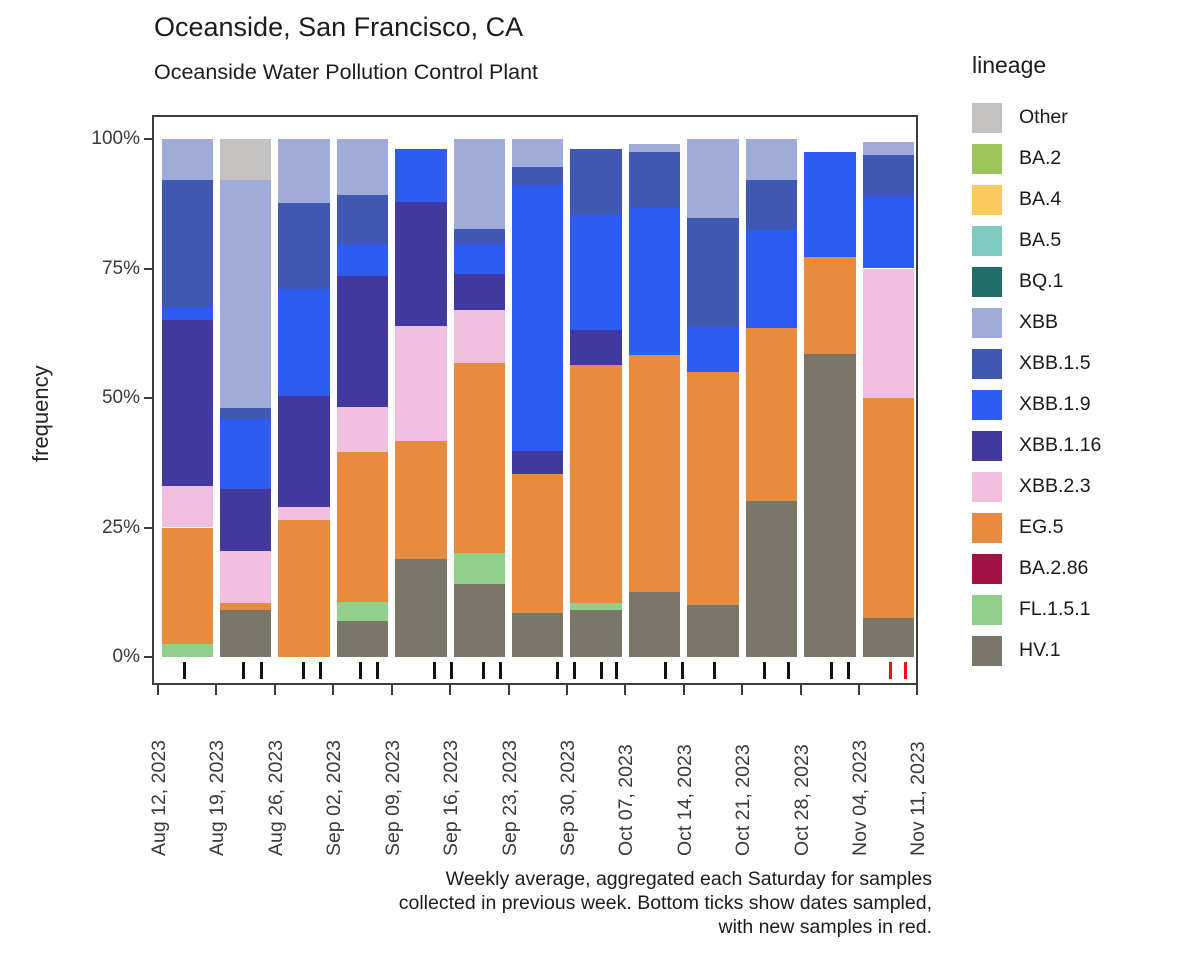 This screenshot has width=1180, height=964. Describe the element at coordinates (339, 27) in the screenshot. I see `page-title: Oceanside, San Francisco, CA` at that location.